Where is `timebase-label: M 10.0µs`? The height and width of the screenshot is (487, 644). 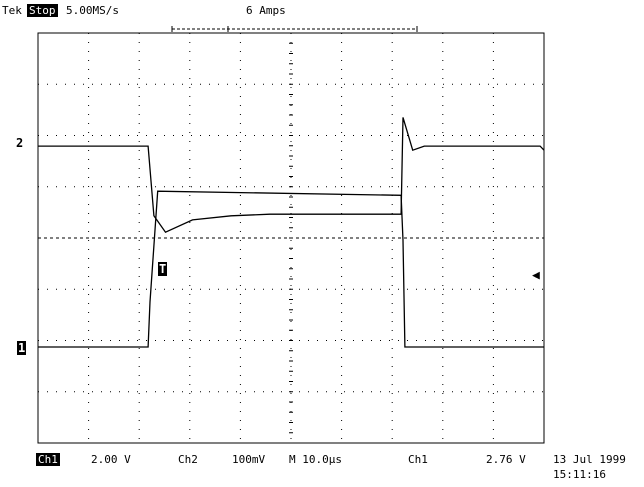
timebase-label: M 10.0µs is located at coordinates (315, 459).